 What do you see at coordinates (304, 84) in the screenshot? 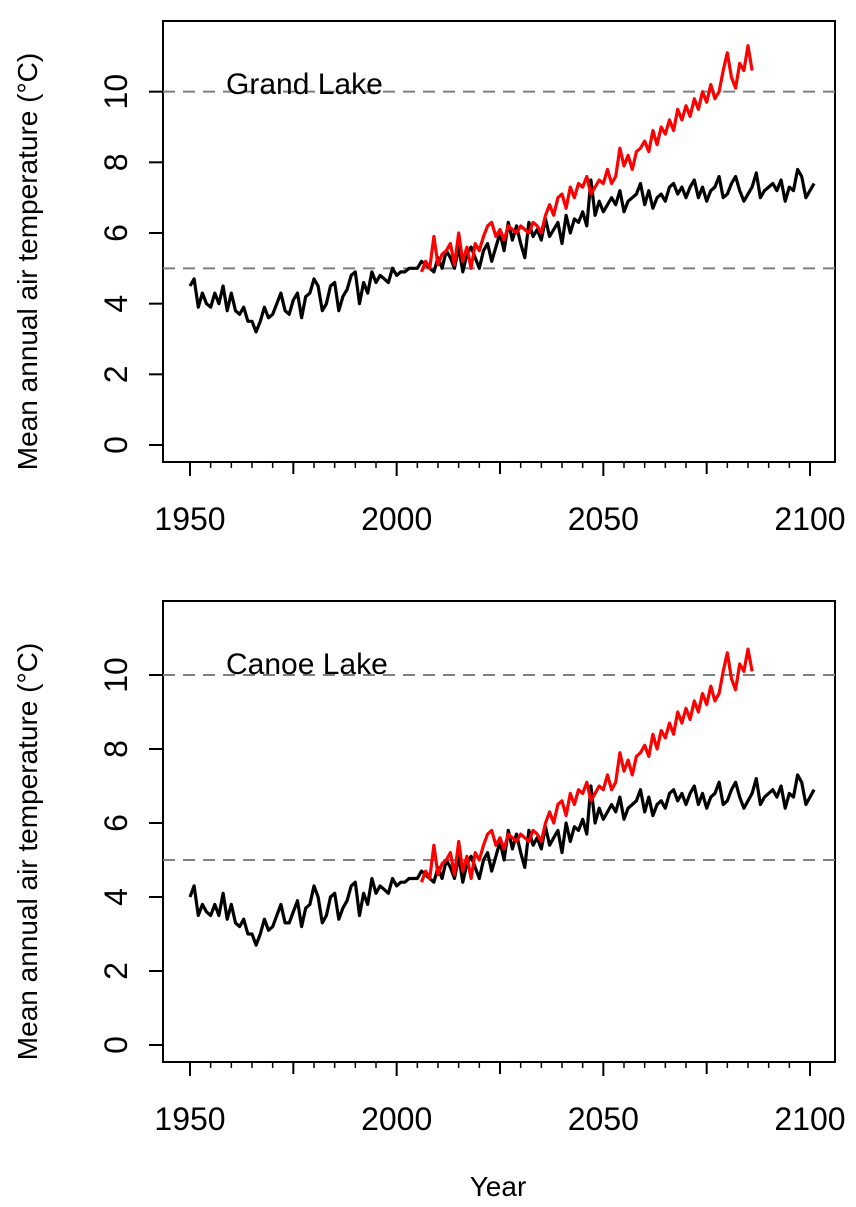
I see `panel-title: Grand Lake` at bounding box center [304, 84].